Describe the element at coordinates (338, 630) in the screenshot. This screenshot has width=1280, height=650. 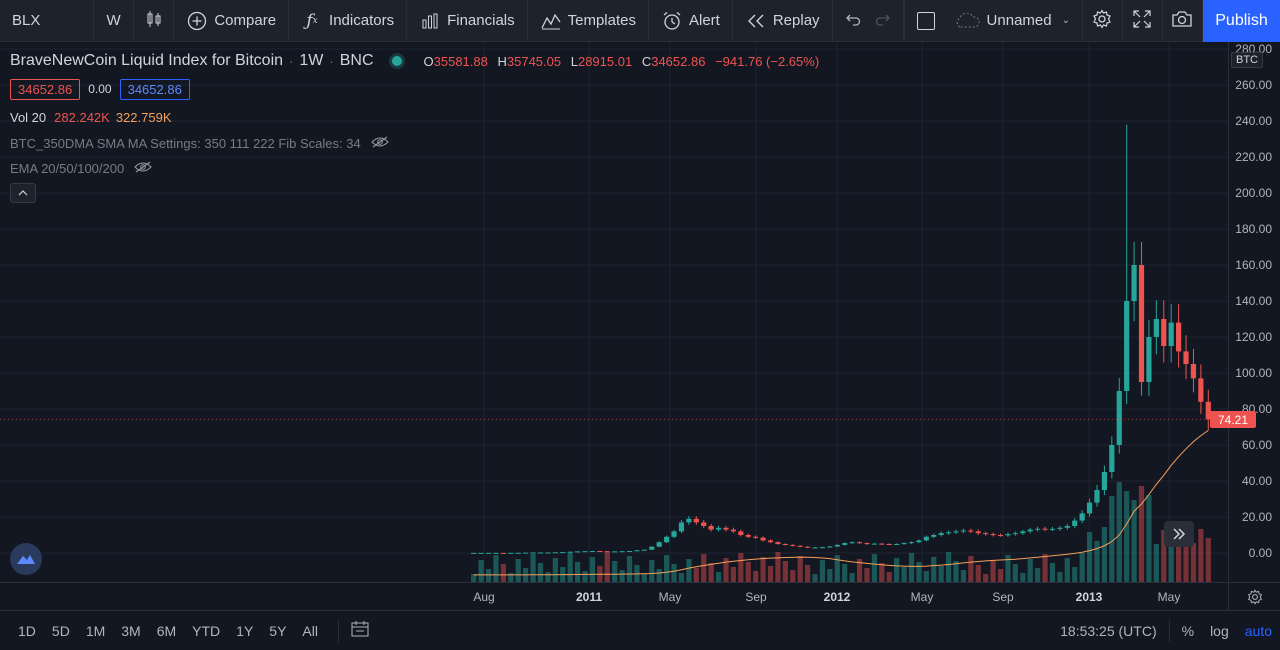
I see `separator` at that location.